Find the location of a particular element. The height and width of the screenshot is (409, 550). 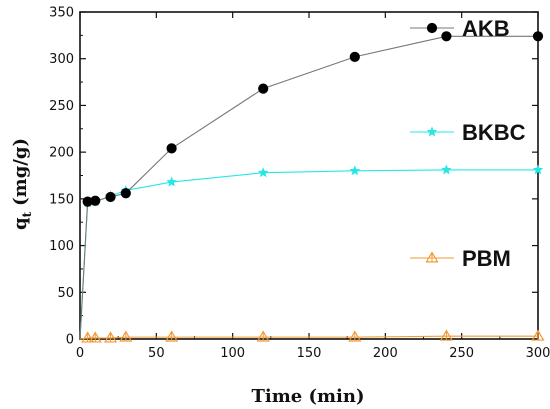

y-tick-label: 350 is located at coordinates (61, 13).